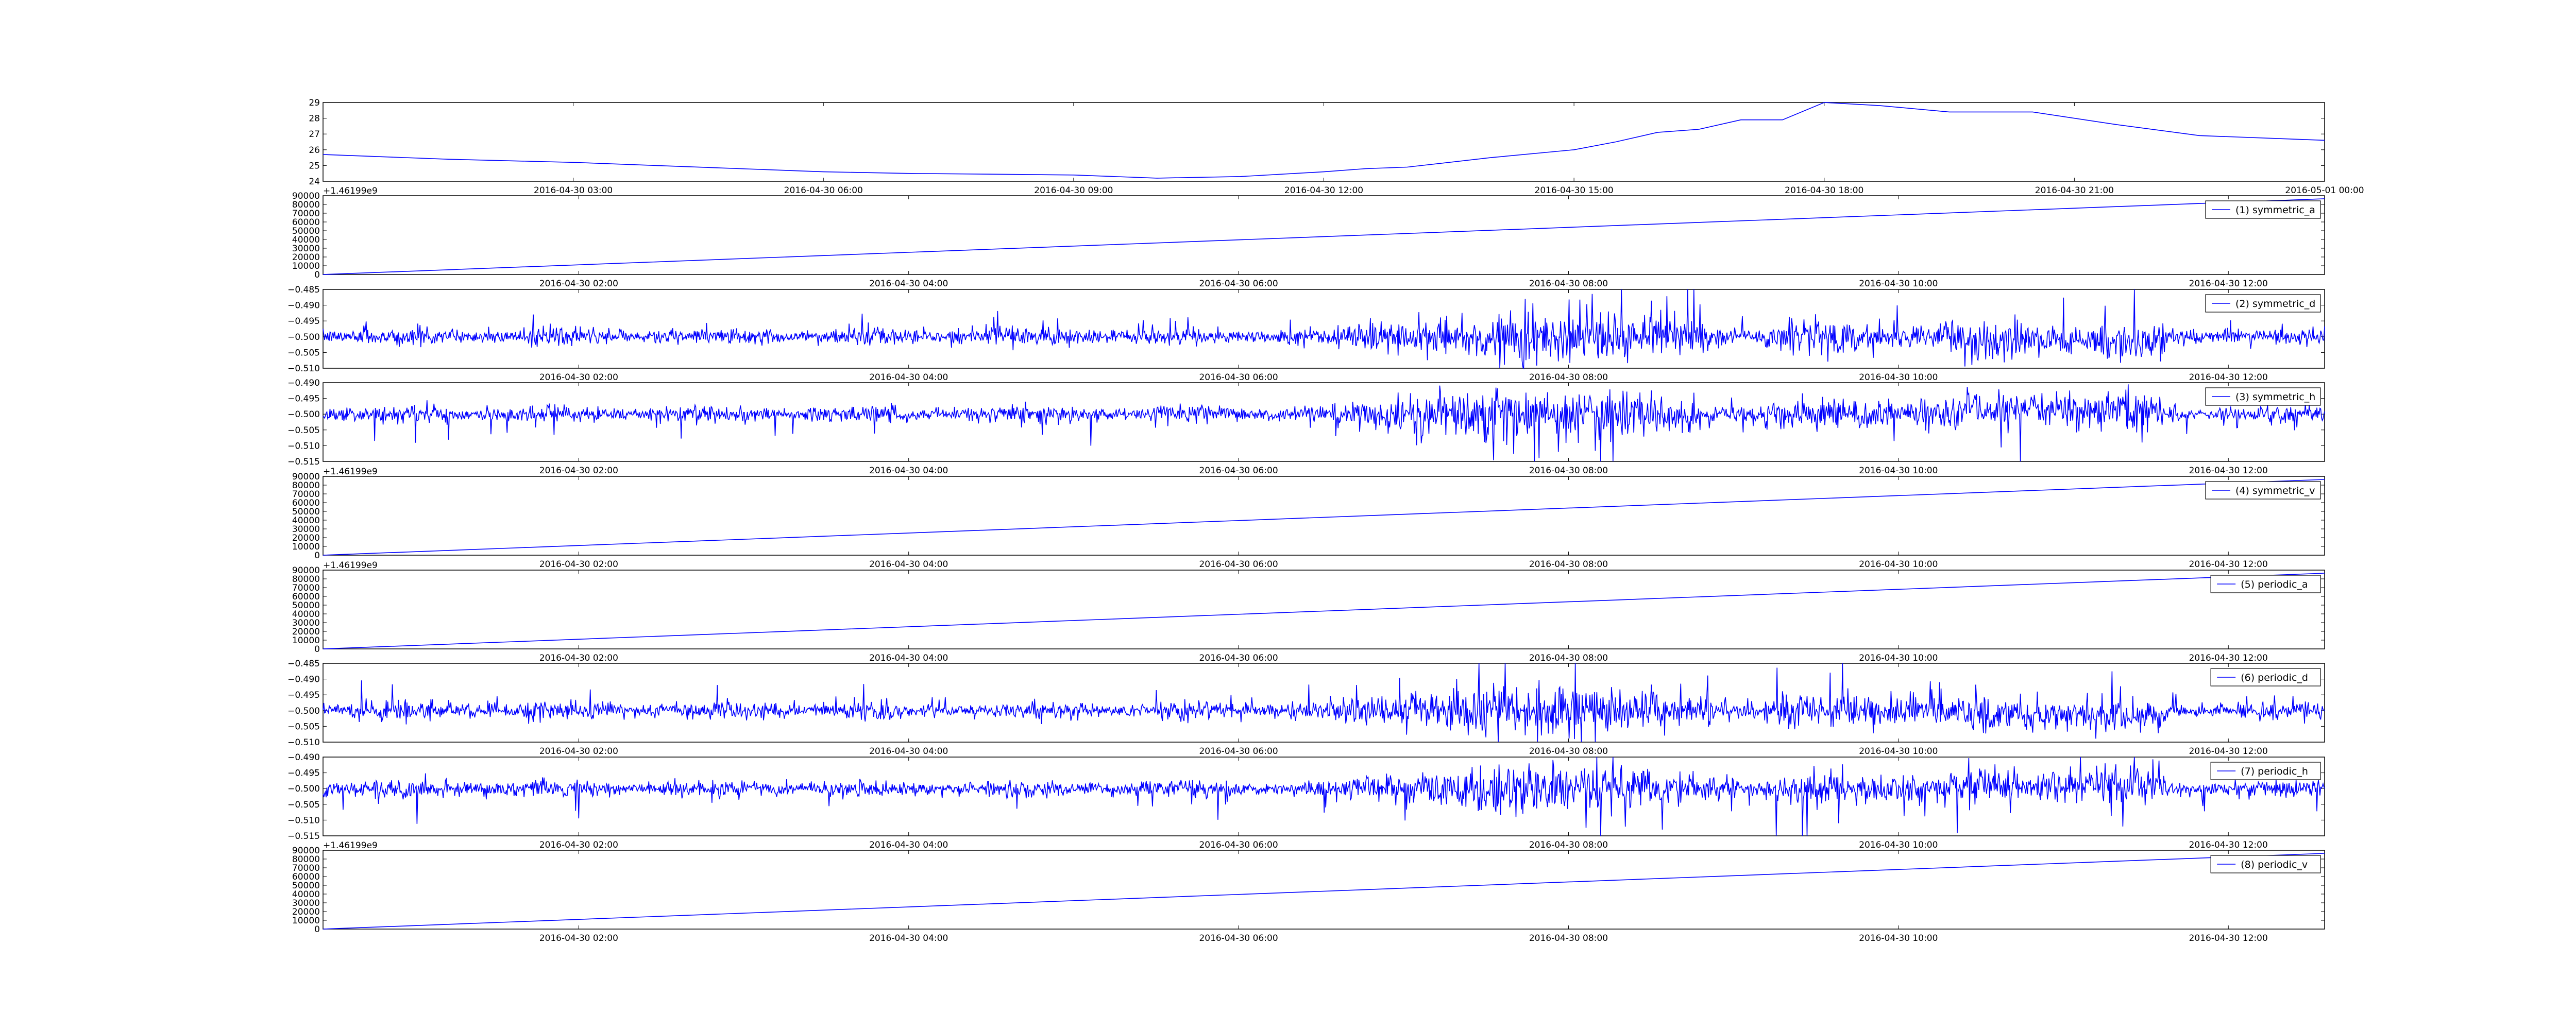  What do you see at coordinates (1574, 190) in the screenshot?
I see `x-tick-label: 2016-04-30 15:00` at bounding box center [1574, 190].